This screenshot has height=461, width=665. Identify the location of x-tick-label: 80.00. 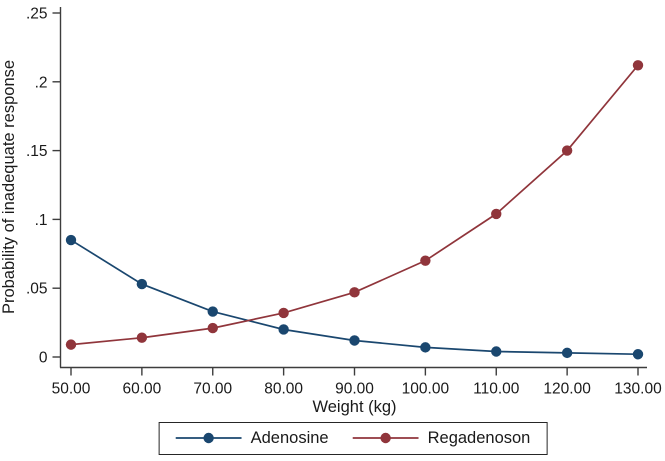
(283, 389).